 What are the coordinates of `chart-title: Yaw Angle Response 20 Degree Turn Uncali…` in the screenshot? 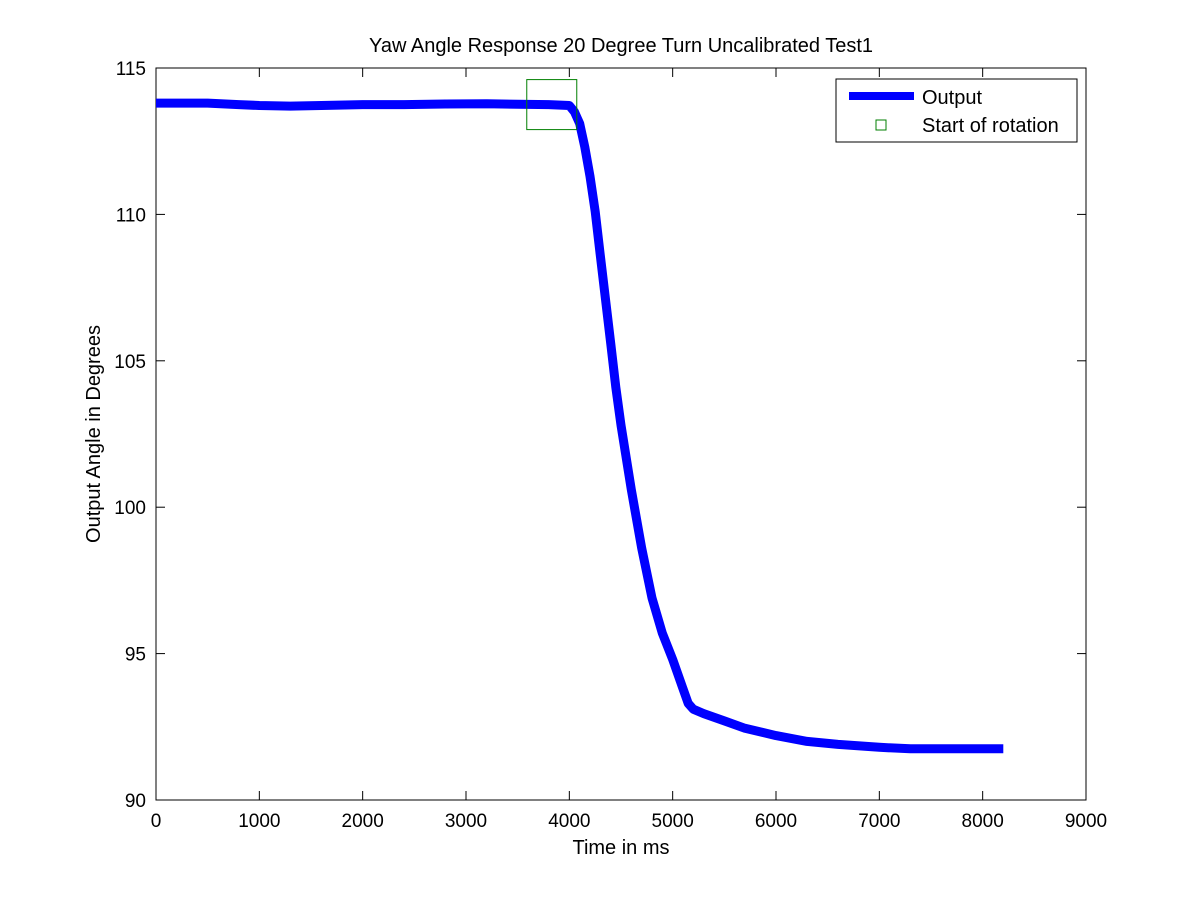 It's located at (621, 46).